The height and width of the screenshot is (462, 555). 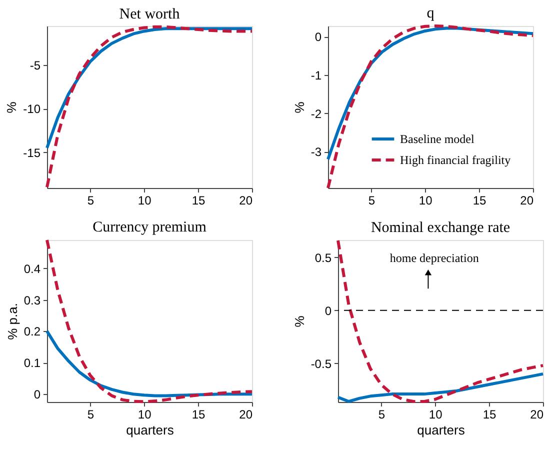 I want to click on y-tick-label: 0.3, so click(x=32, y=300).